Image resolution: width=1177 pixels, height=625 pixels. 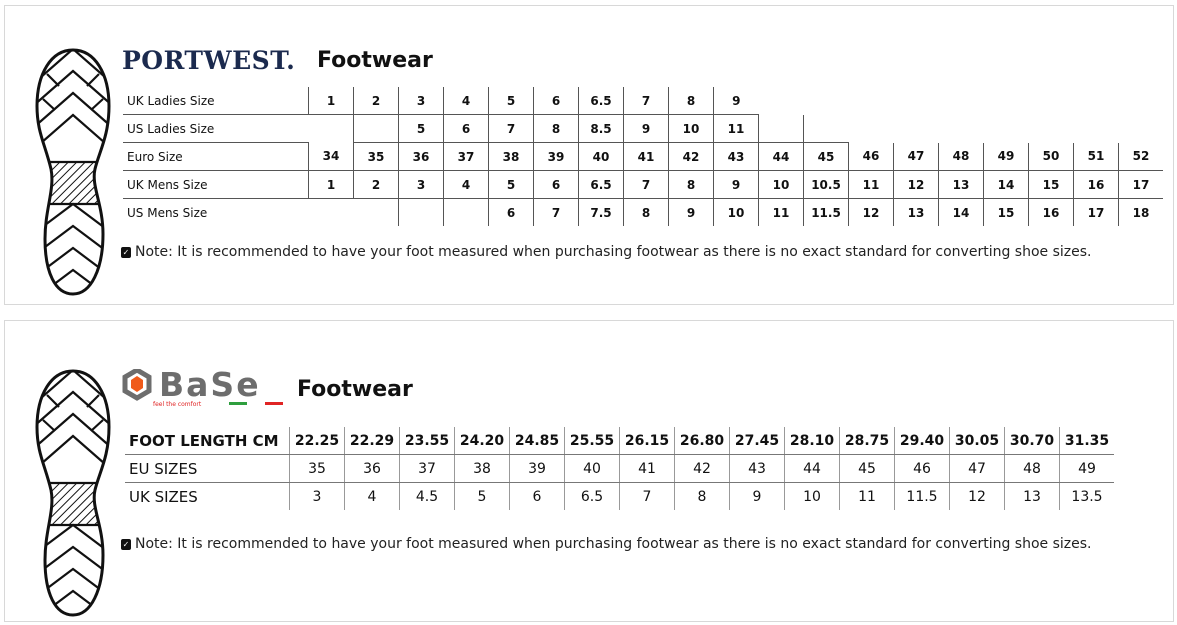 What do you see at coordinates (1096, 184) in the screenshot?
I see `size-cell: 16` at bounding box center [1096, 184].